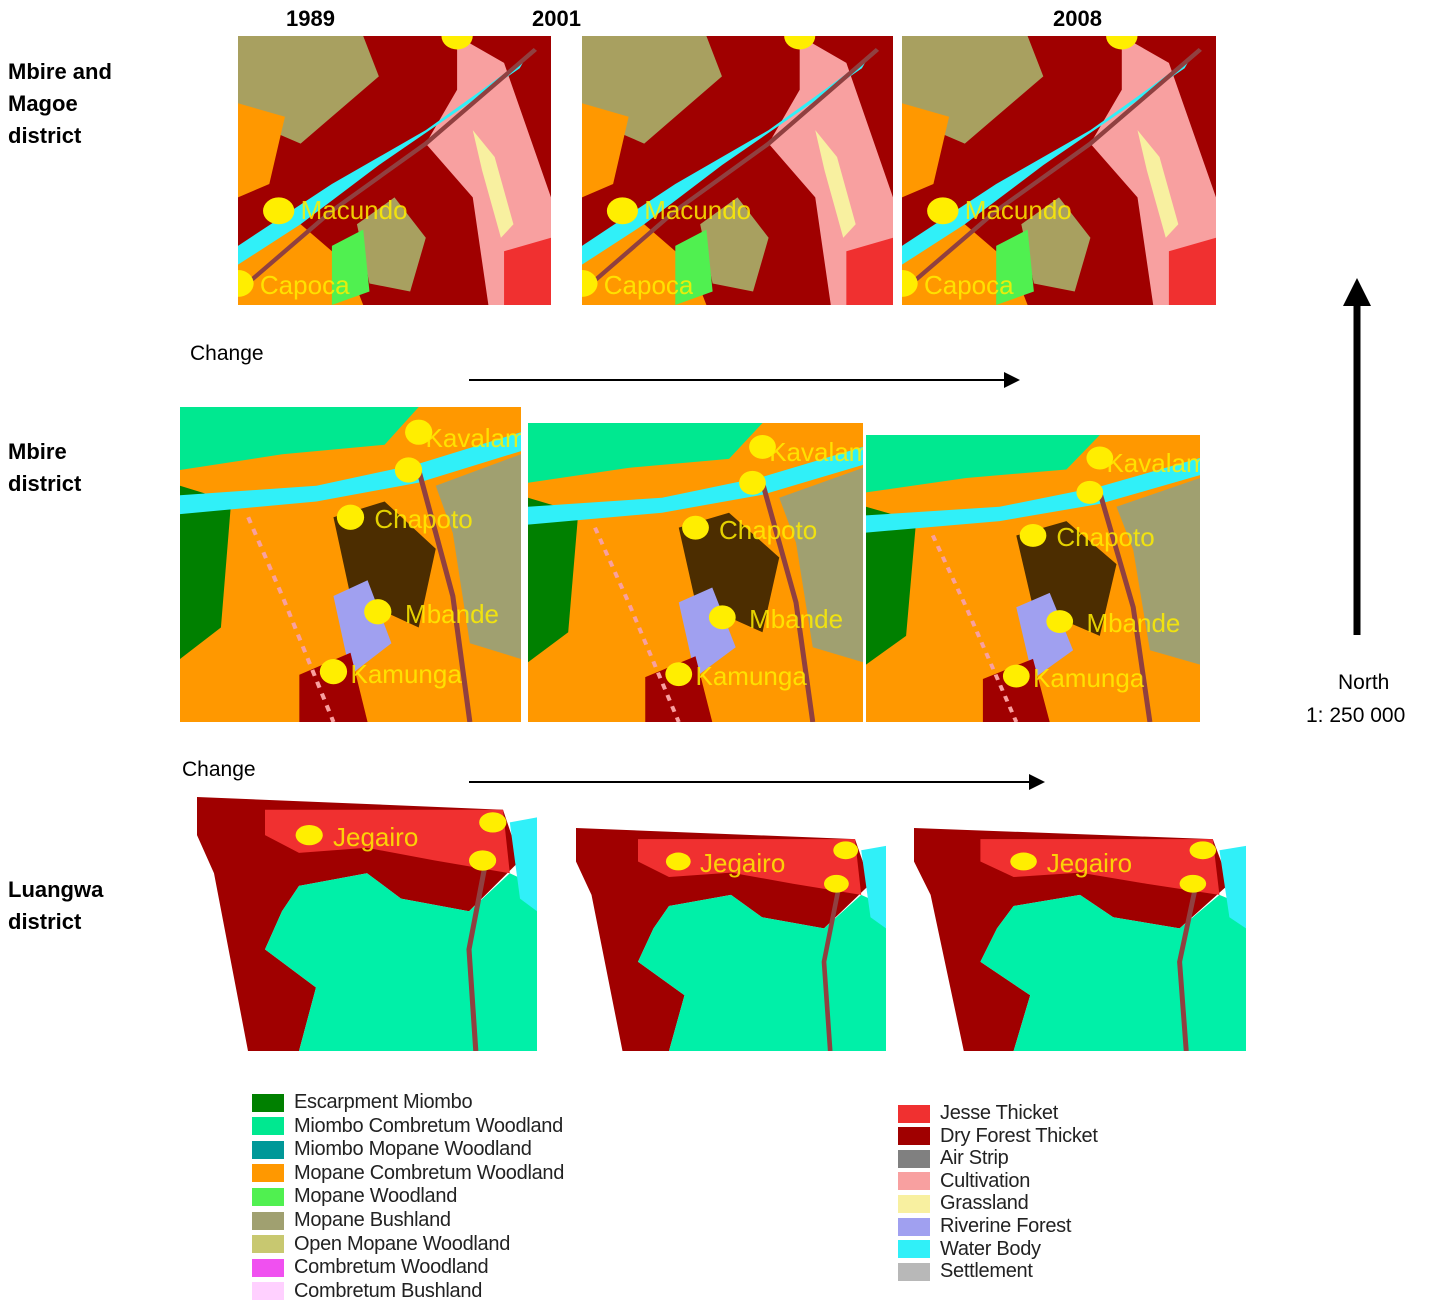  I want to click on legend-item: Dry Forest Thicket, so click(998, 1136).